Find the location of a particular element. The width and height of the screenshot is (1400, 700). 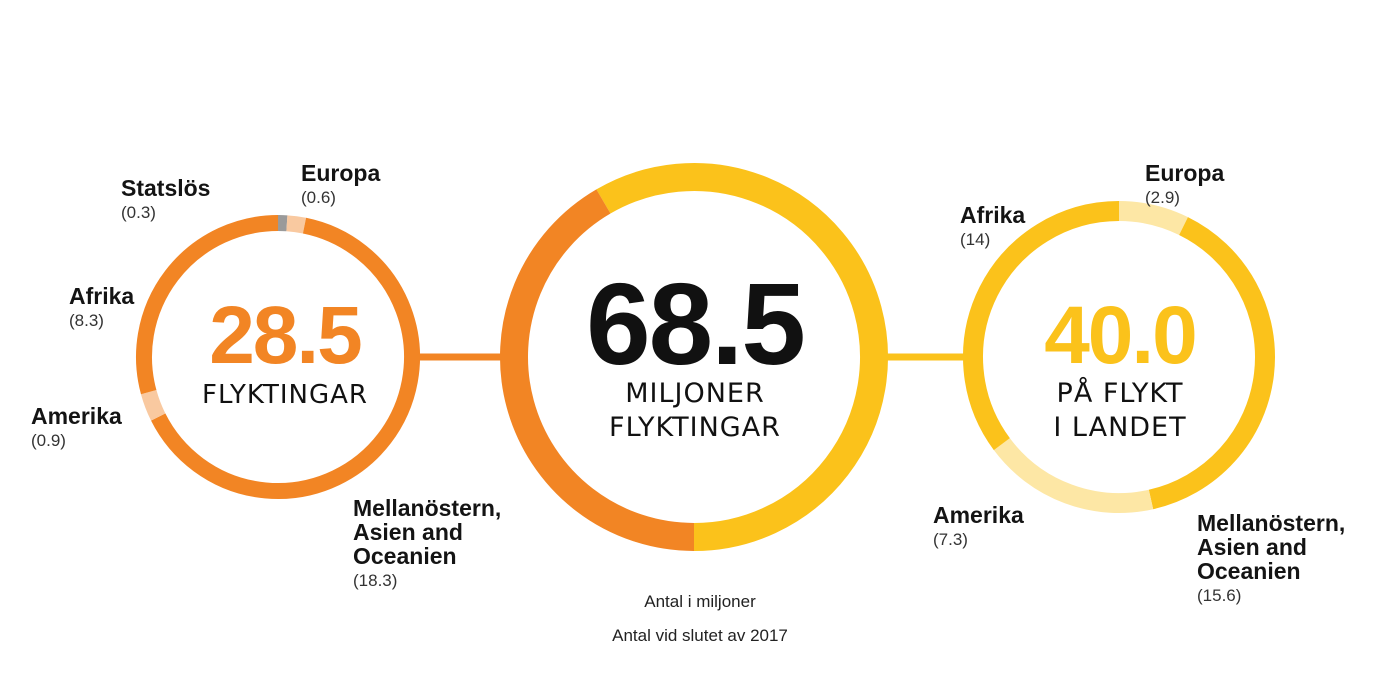

grand-total-label-line1: MILJONER is located at coordinates (695, 393).